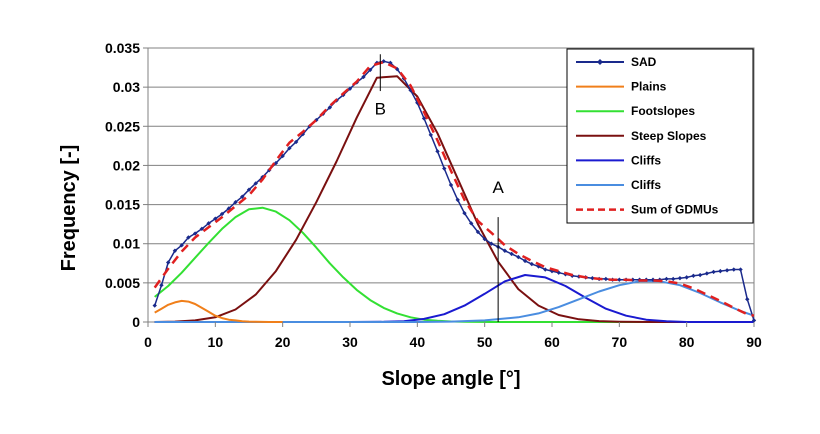 The width and height of the screenshot is (820, 434). What do you see at coordinates (122, 205) in the screenshot?
I see `y-tick-label: 0.015` at bounding box center [122, 205].